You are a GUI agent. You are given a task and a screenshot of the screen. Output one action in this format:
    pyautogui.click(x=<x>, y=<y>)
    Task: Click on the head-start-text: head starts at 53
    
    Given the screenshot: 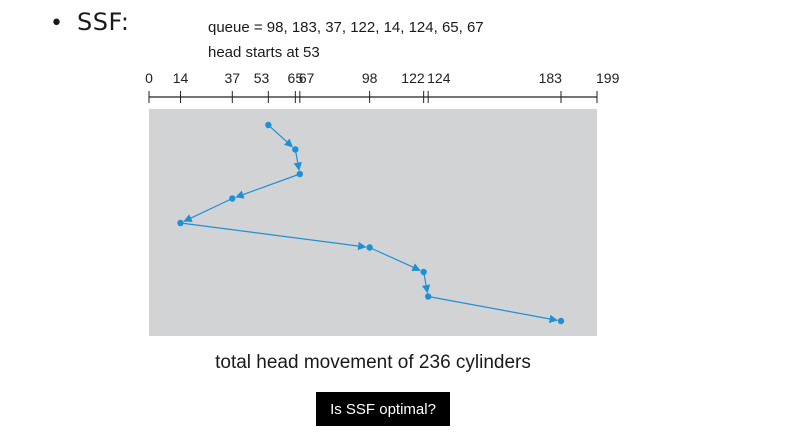 What is the action you would take?
    pyautogui.click(x=264, y=52)
    